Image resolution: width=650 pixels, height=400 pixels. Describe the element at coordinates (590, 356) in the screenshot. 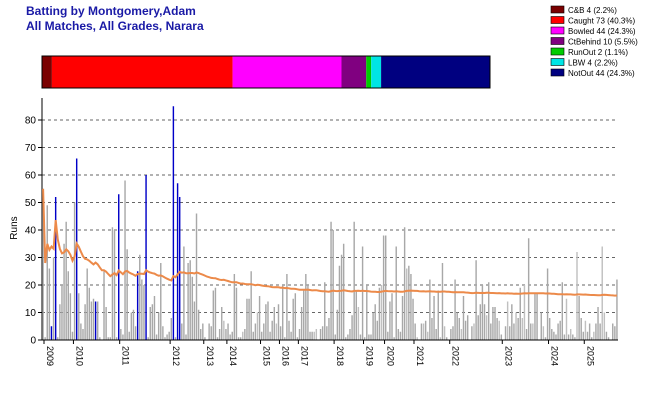

I see `x-tick-label: 2025` at that location.